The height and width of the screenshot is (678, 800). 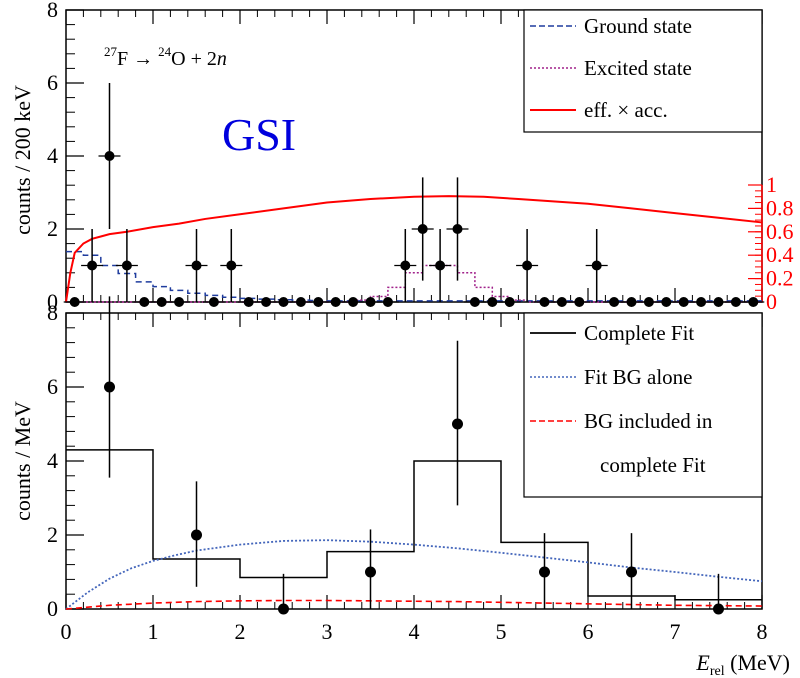 I want to click on reaction-a: 27, so click(x=111, y=51).